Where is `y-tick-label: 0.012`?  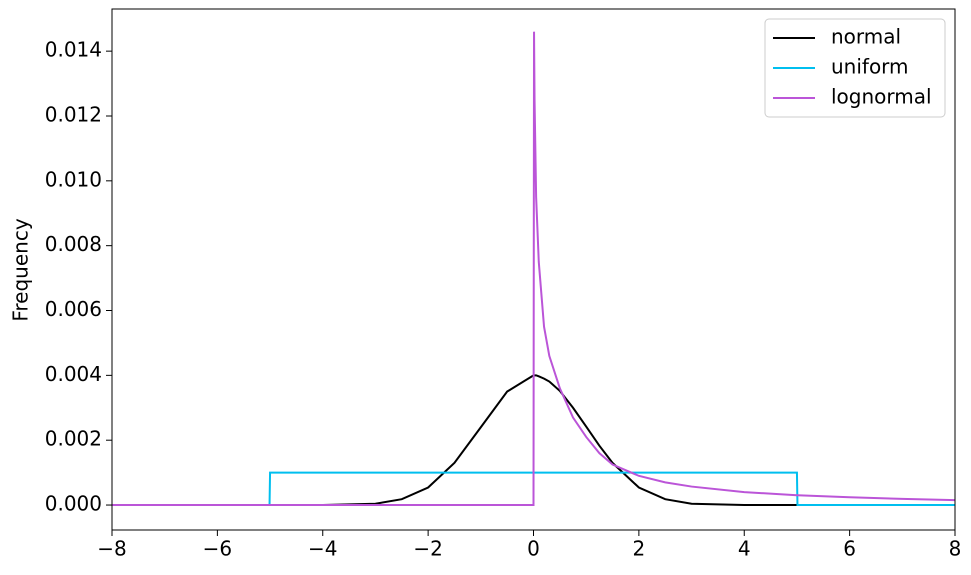 y-tick-label: 0.012 is located at coordinates (73, 114).